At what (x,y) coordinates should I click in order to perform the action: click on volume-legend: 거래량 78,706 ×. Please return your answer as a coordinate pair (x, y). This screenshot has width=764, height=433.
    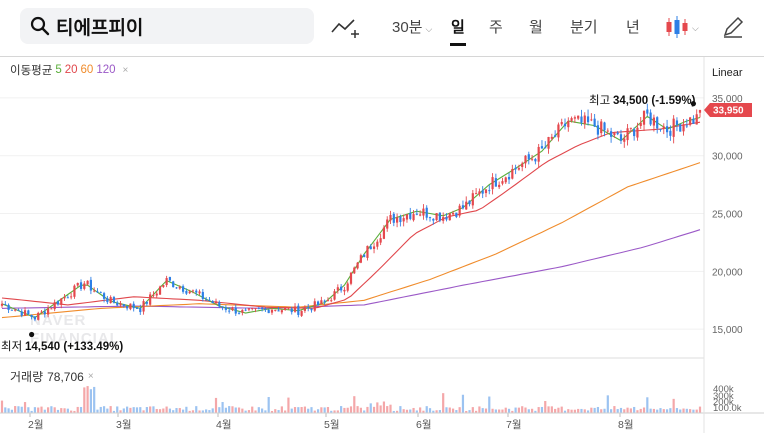
    Looking at the image, I should click on (52, 376).